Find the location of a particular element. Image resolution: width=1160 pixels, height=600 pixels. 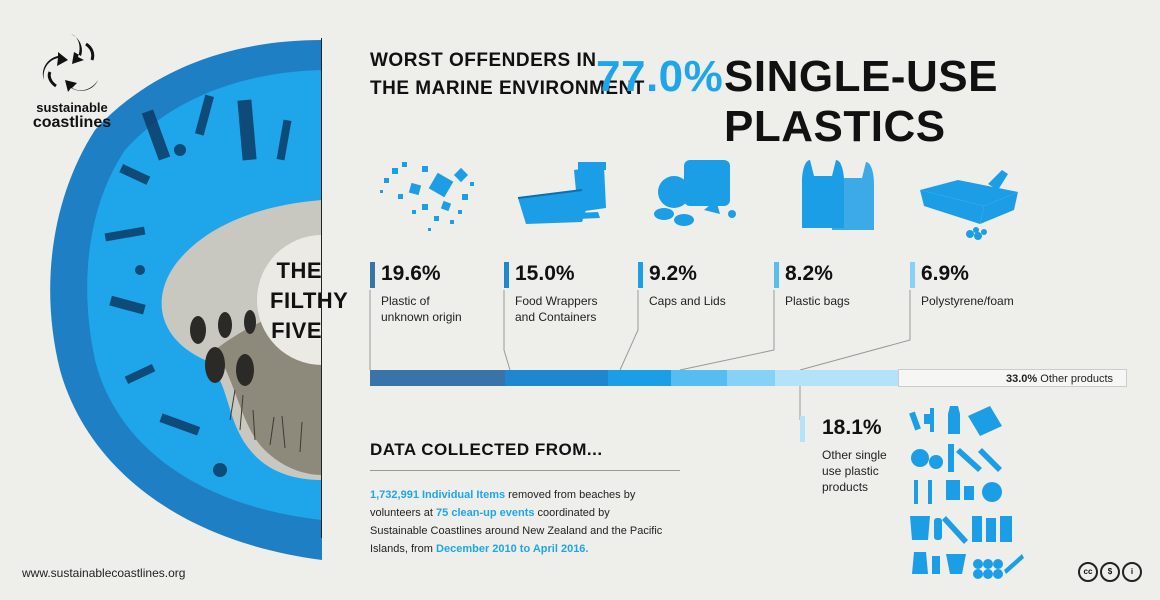

category-label-unknown-1: Plastic of is located at coordinates (405, 301).